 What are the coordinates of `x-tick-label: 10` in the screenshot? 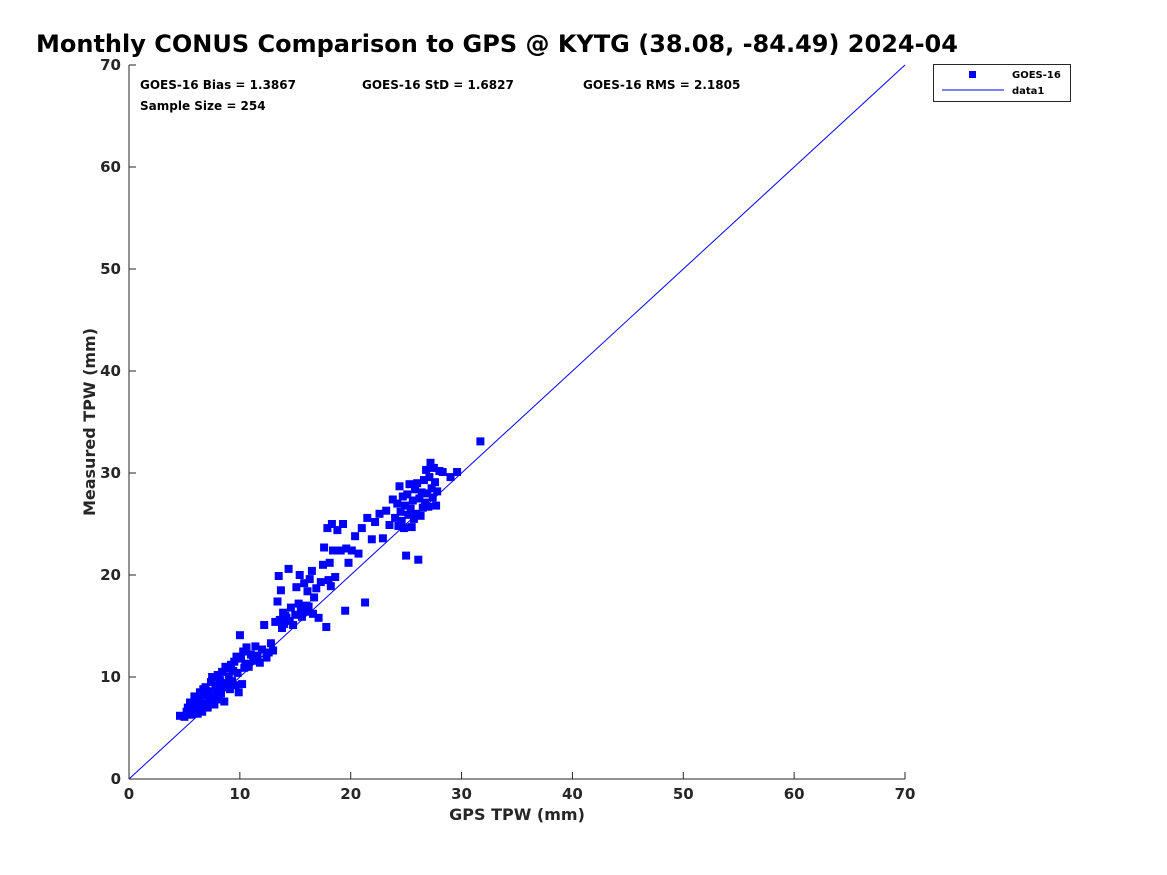 It's located at (239, 794).